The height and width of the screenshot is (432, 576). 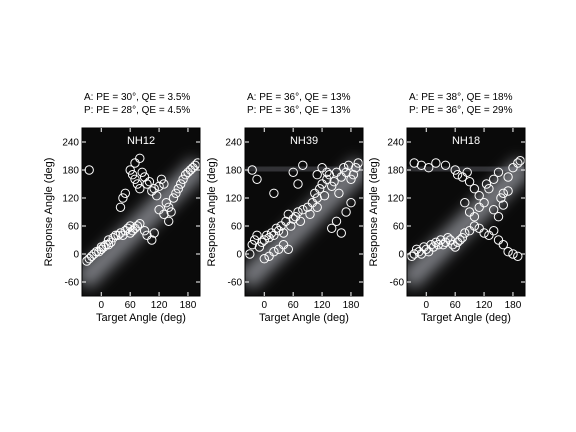 What do you see at coordinates (49, 212) in the screenshot?
I see `y-axis-title: Response Angle (deg)` at bounding box center [49, 212].